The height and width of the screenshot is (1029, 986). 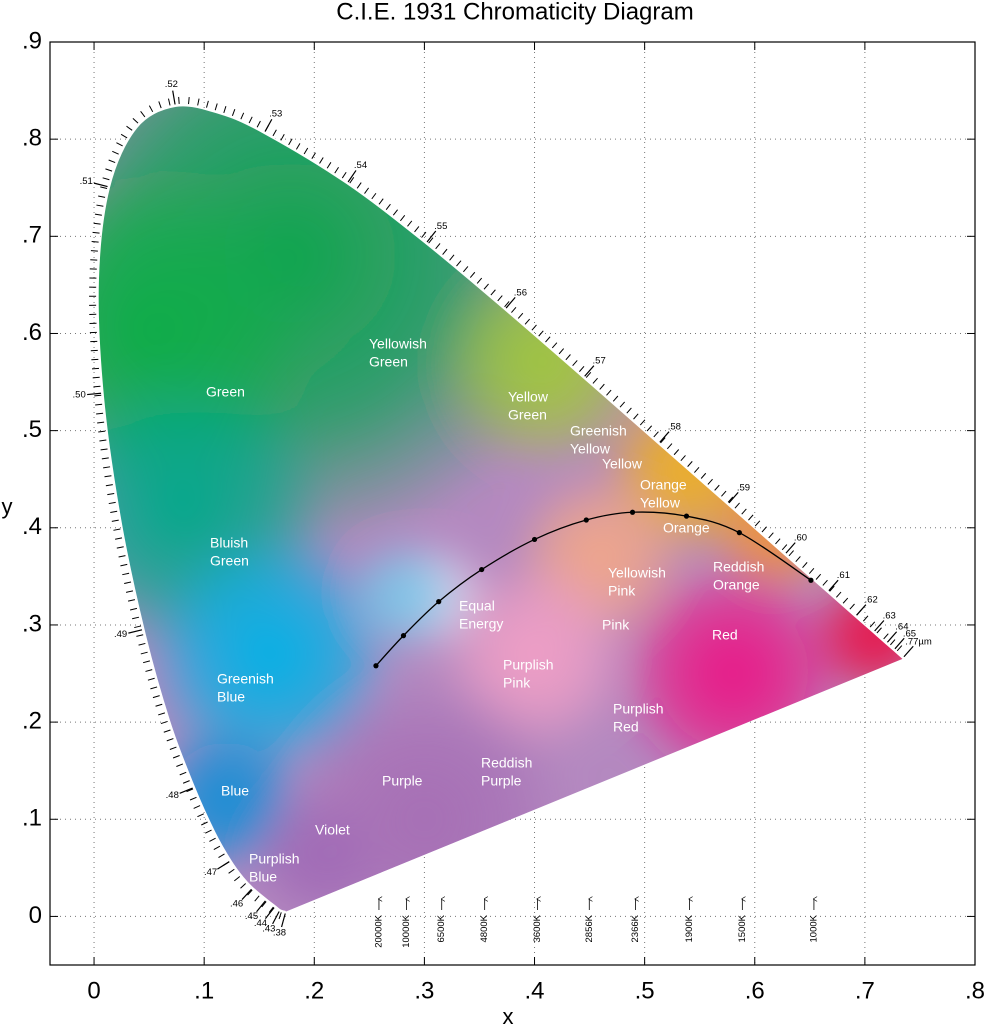 What do you see at coordinates (378, 930) in the screenshot?
I see `temperature-label: 20000K` at bounding box center [378, 930].